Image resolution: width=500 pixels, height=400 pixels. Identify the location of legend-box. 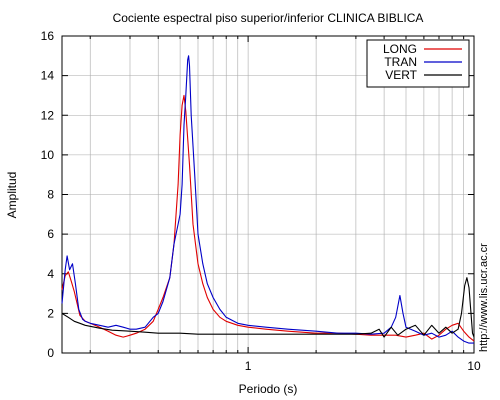
(418, 63).